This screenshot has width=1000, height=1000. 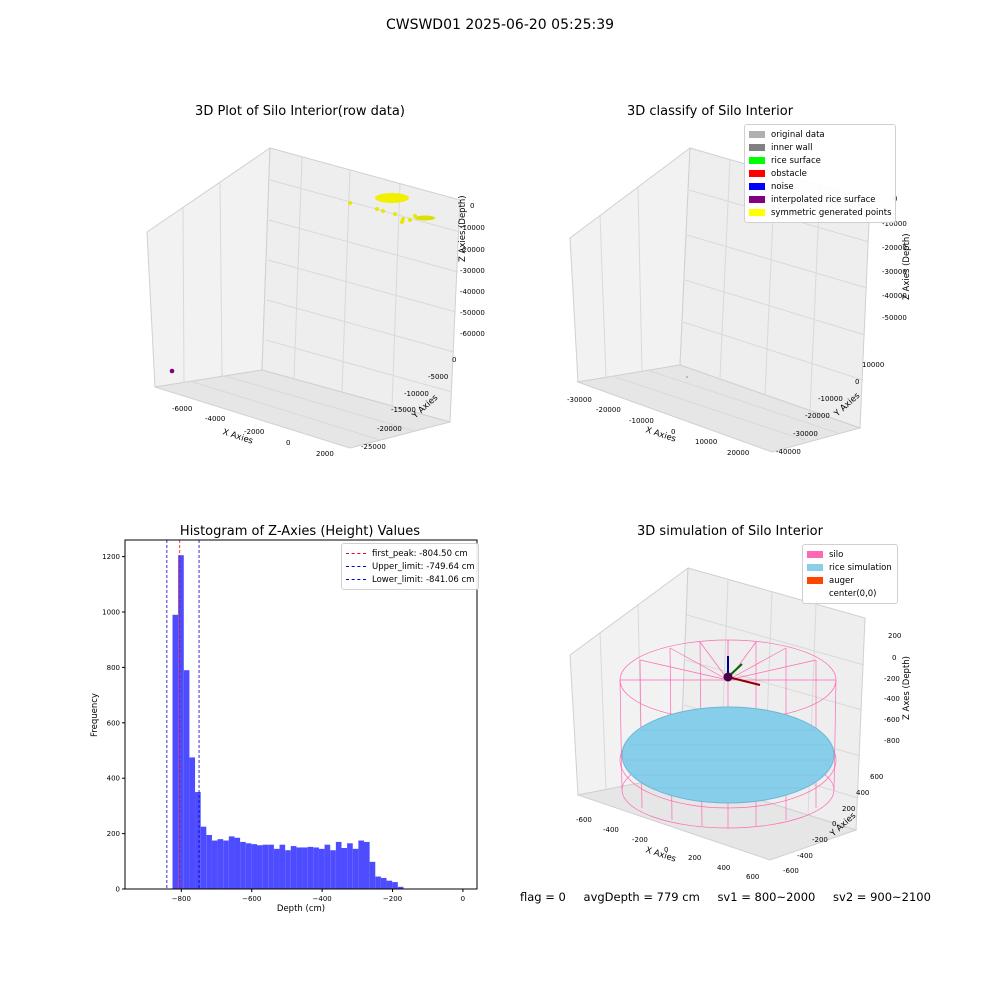 What do you see at coordinates (301, 909) in the screenshot?
I see `histogram-xlabel: Depth (cm)` at bounding box center [301, 909].